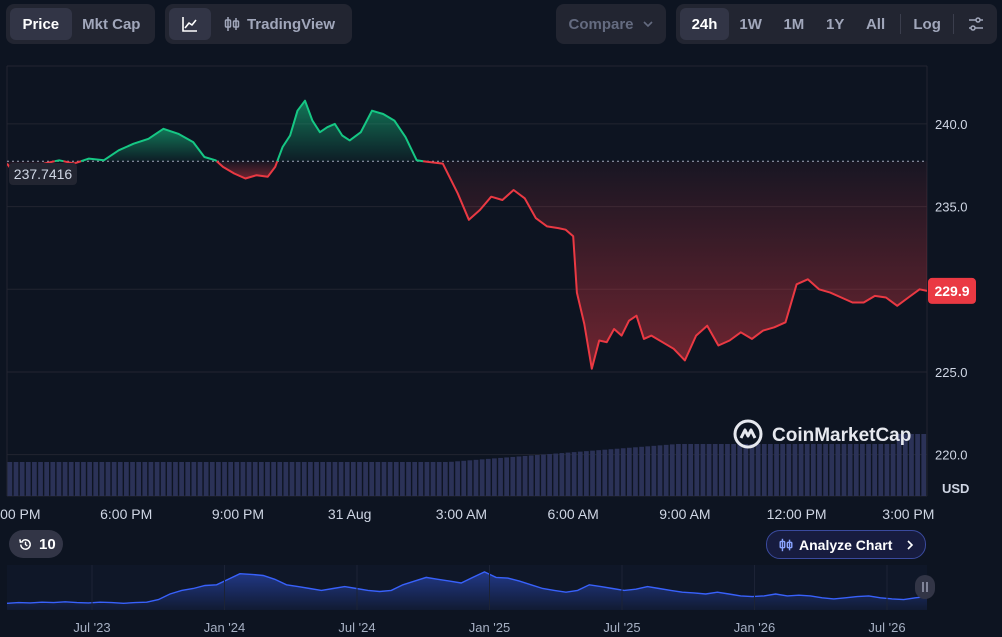  I want to click on history-count: 10, so click(47, 544).